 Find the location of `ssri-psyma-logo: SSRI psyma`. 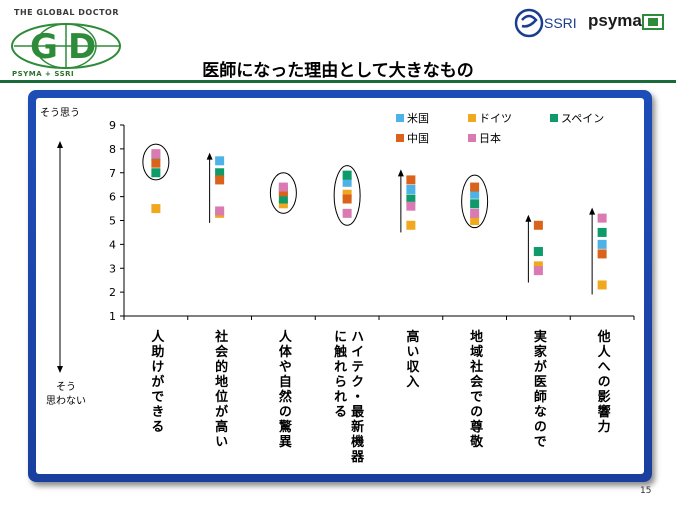

ssri-psyma-logo: SSRI psyma is located at coordinates (589, 23).